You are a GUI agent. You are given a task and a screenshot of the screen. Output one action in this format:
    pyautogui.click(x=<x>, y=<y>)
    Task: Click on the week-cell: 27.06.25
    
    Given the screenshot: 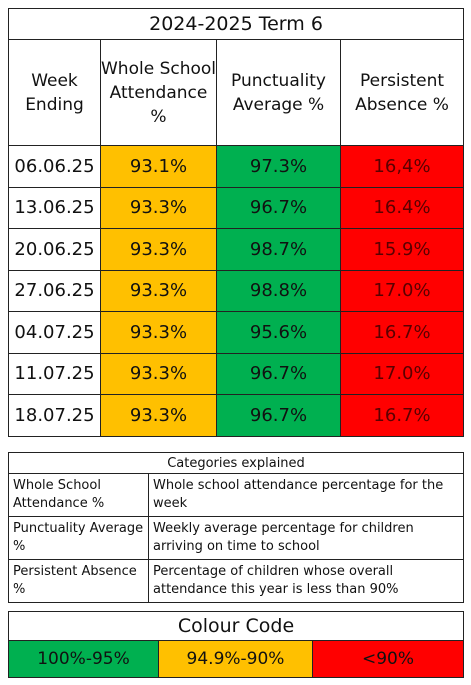 What is the action you would take?
    pyautogui.click(x=54, y=290)
    